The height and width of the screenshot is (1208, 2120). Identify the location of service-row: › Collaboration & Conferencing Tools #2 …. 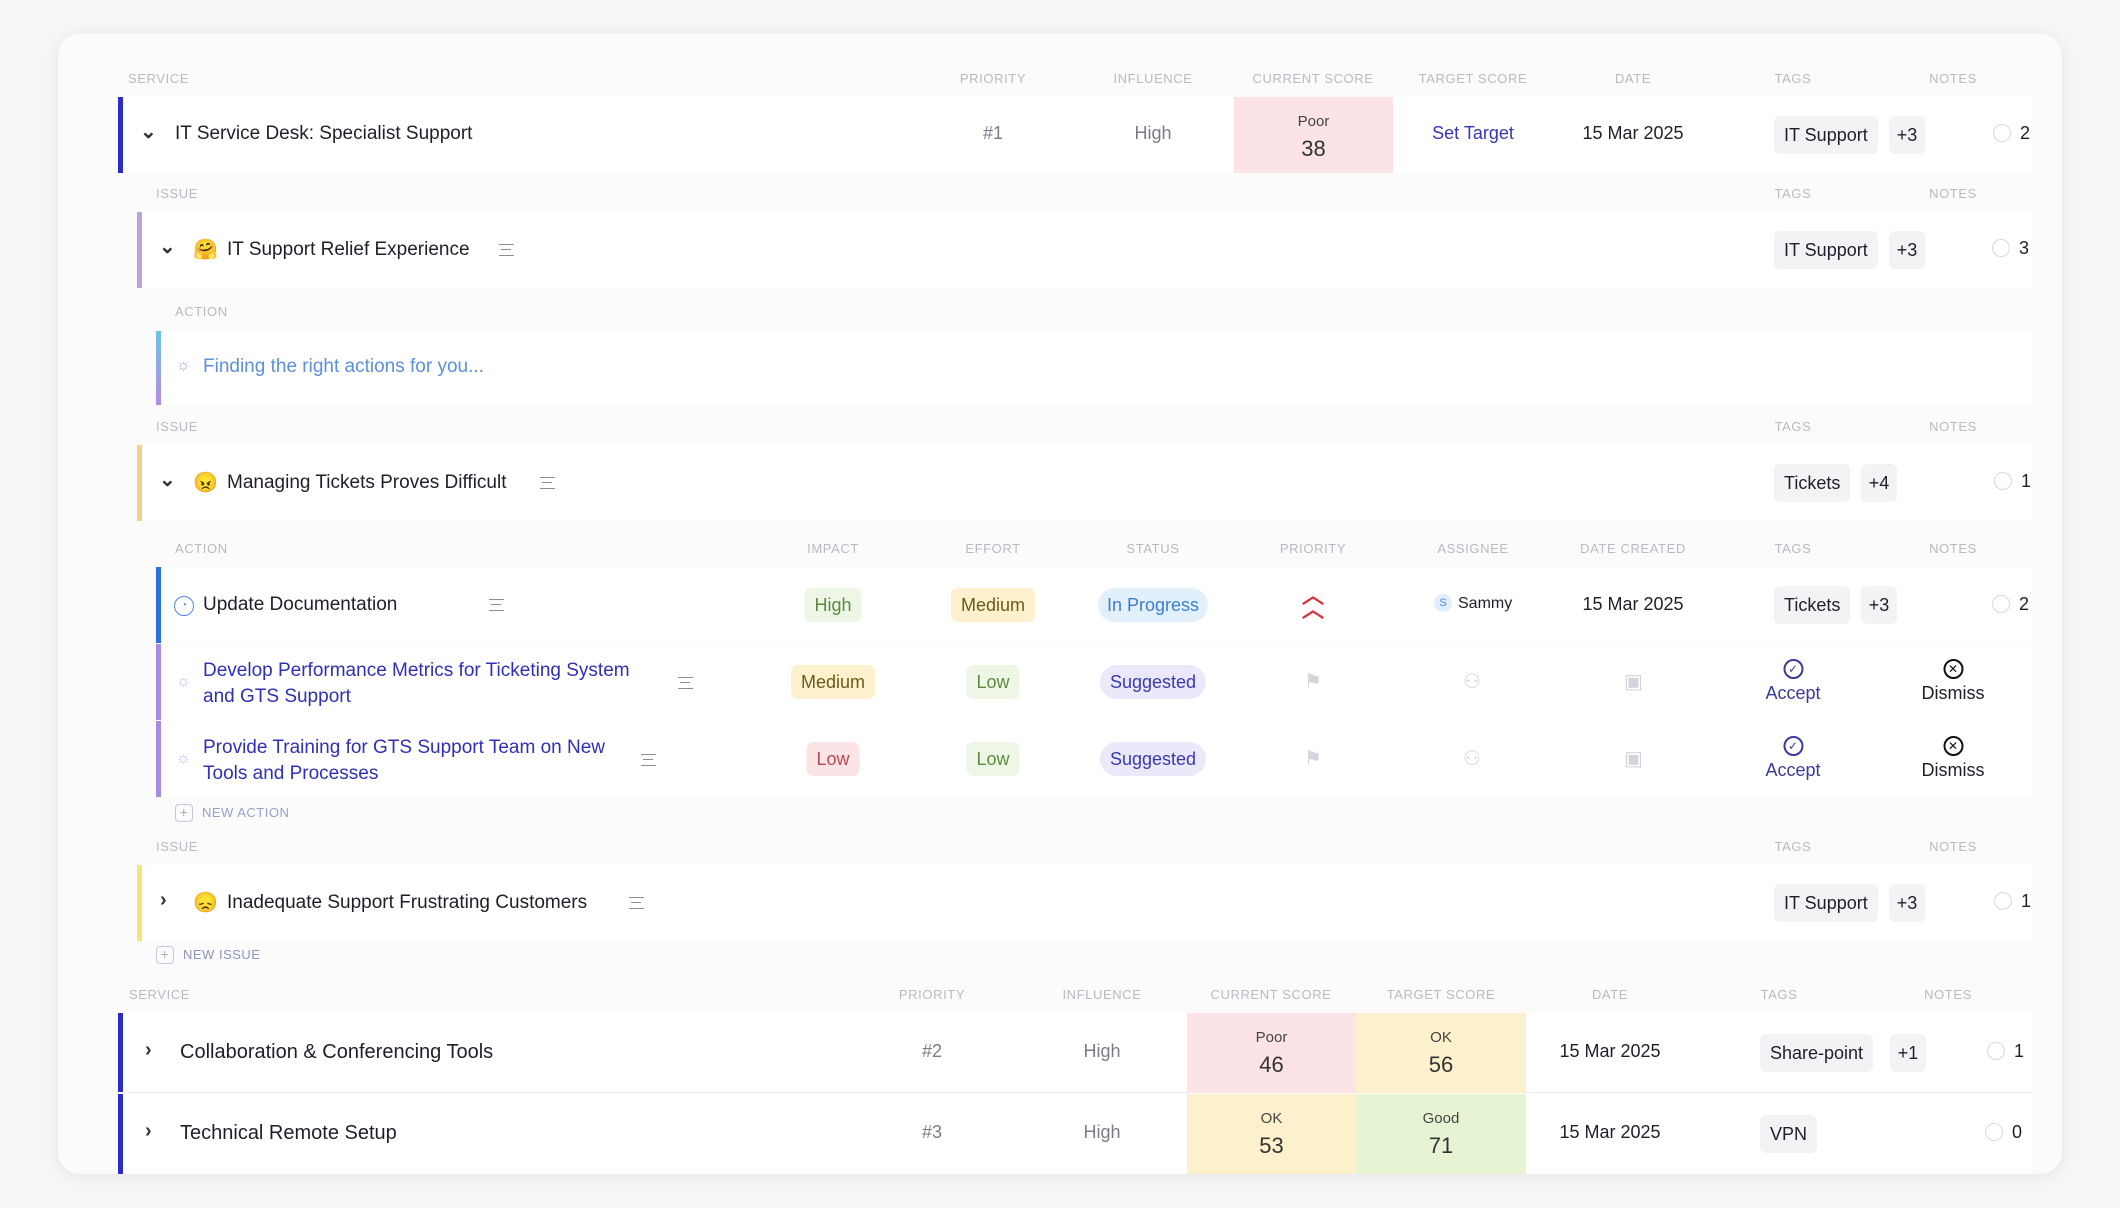
(1075, 1053).